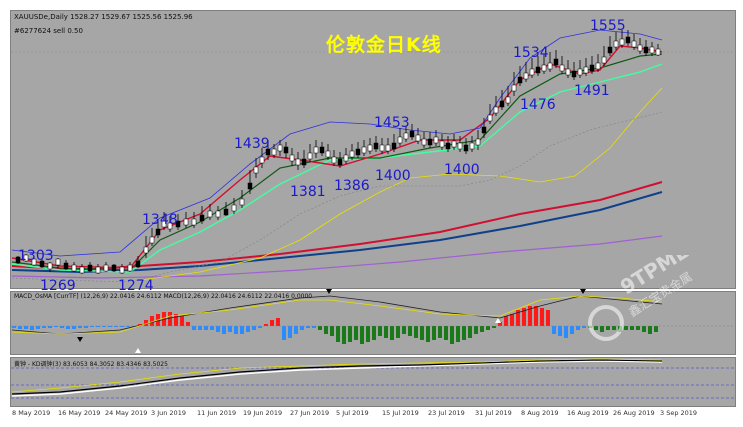 Image resolution: width=743 pixels, height=427 pixels. What do you see at coordinates (31, 413) in the screenshot?
I see `date-label: 8 May 2019` at bounding box center [31, 413].